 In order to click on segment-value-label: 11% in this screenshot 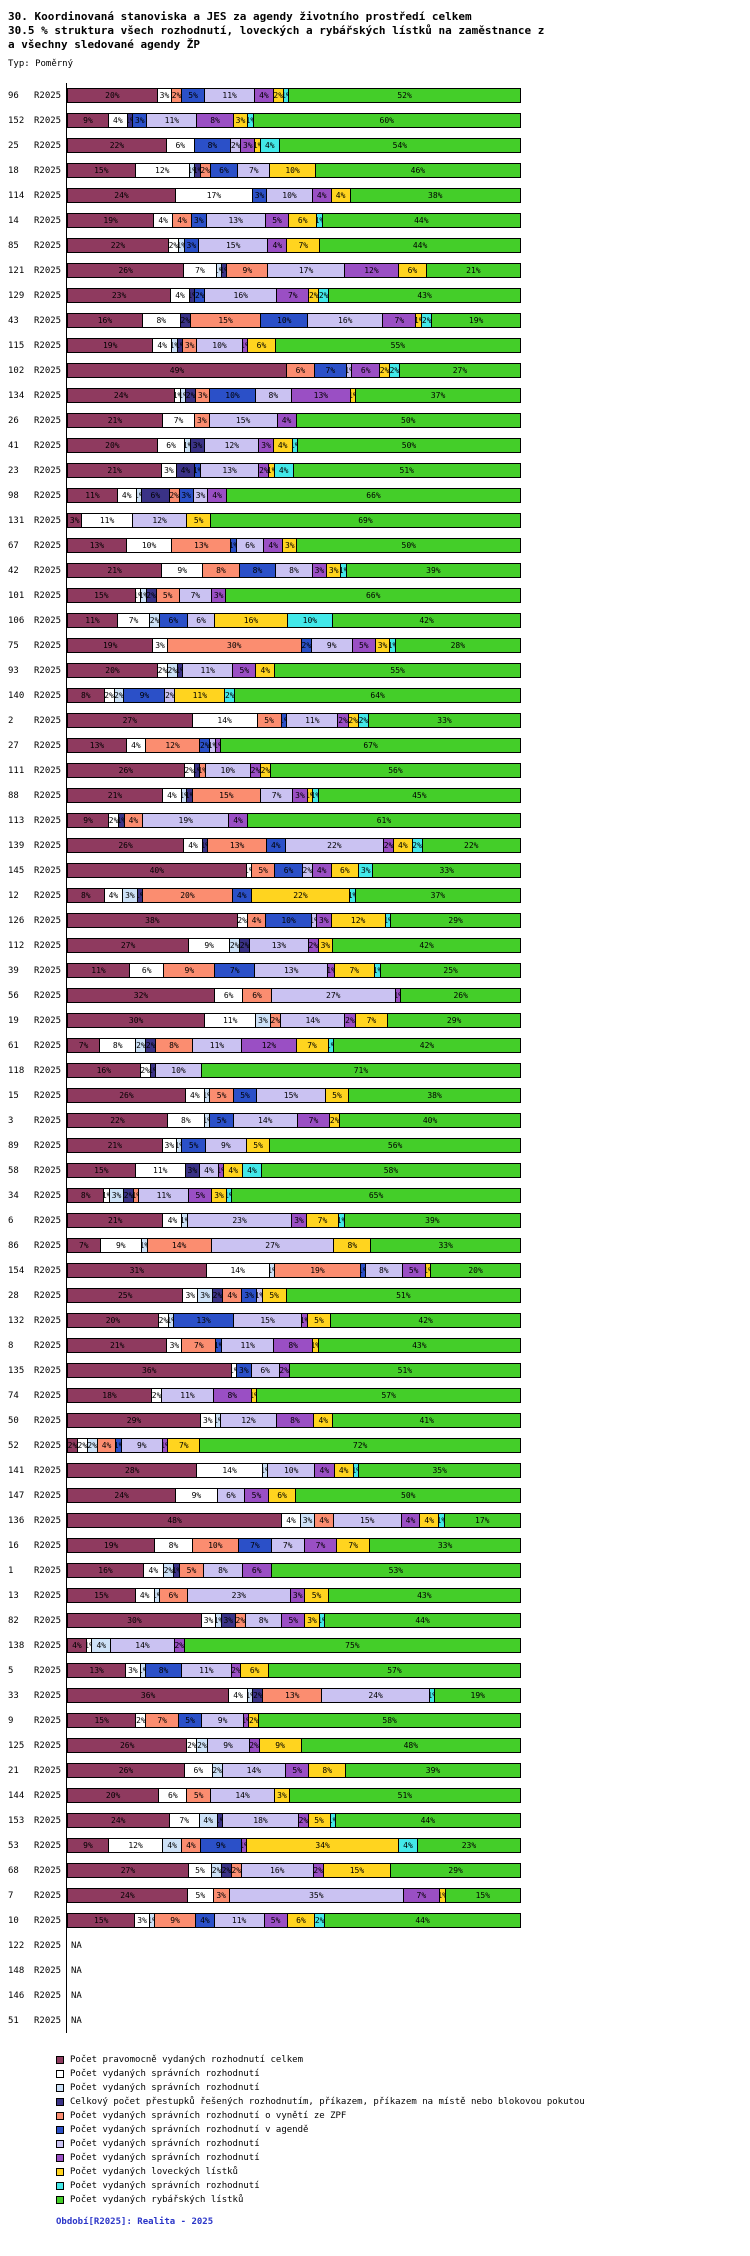, I will do `click(172, 120)`.